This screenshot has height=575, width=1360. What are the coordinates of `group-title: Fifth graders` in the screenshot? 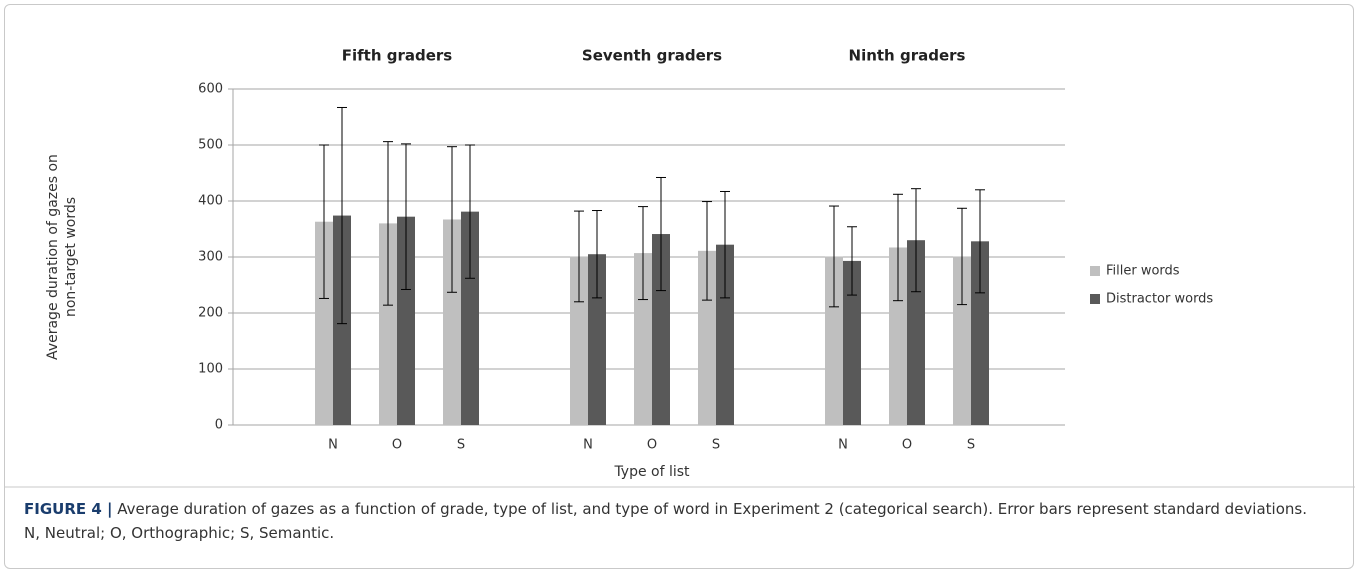 It's located at (397, 56).